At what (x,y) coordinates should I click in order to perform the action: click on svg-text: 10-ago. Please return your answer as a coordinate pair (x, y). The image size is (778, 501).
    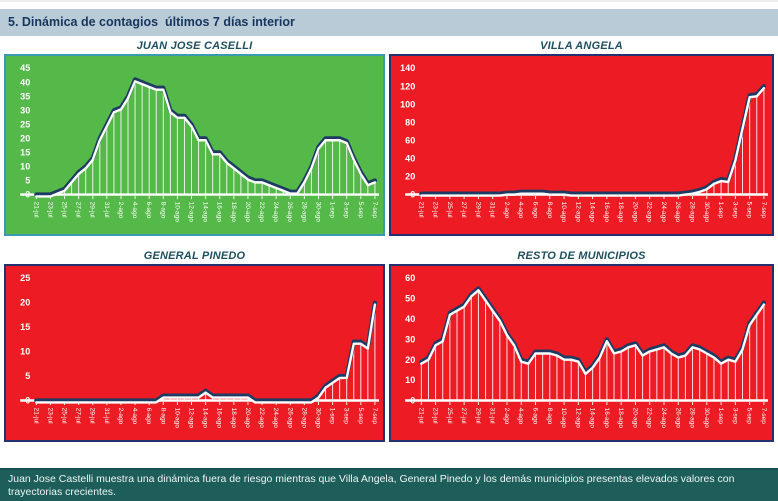
    Looking at the image, I should click on (176, 212).